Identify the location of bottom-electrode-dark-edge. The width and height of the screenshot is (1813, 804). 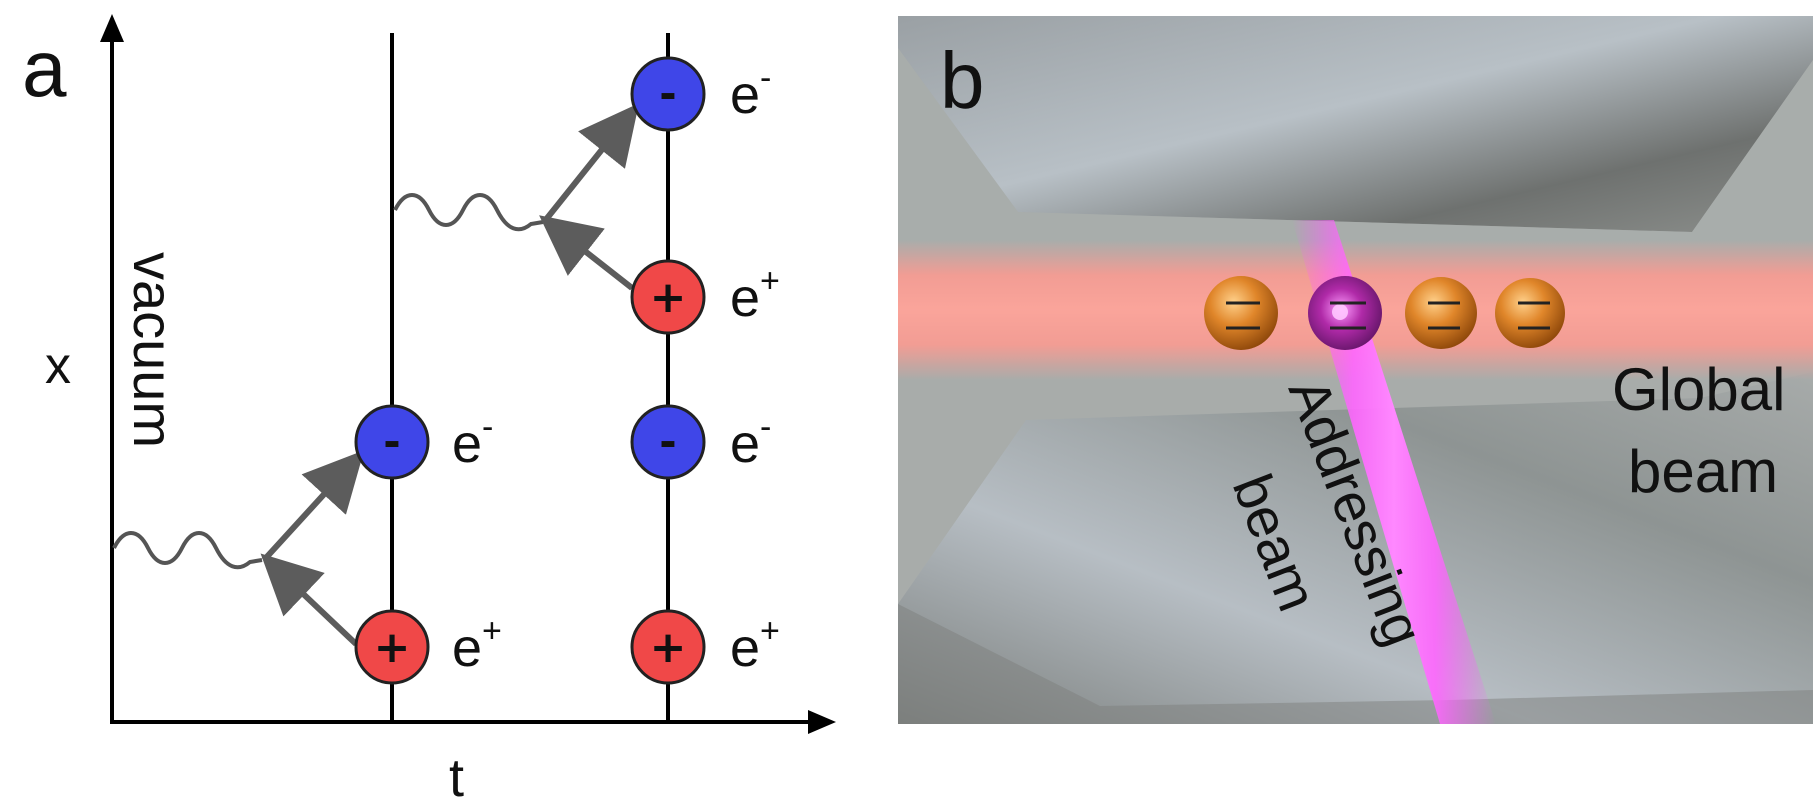
(1355, 664).